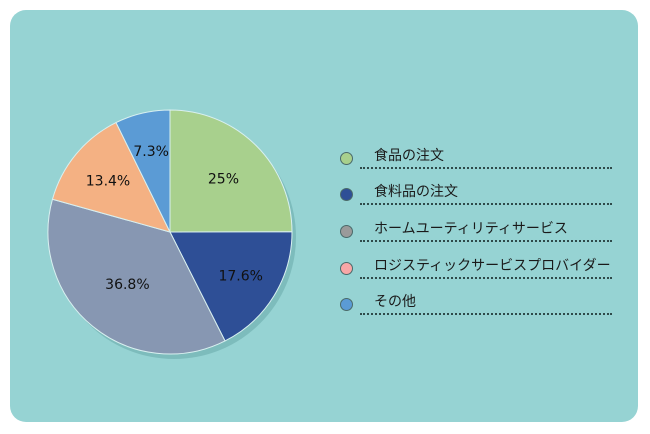 This screenshot has height=434, width=650. I want to click on legend-item-3: ロジスティックサービスプロバイダー, so click(476, 270).